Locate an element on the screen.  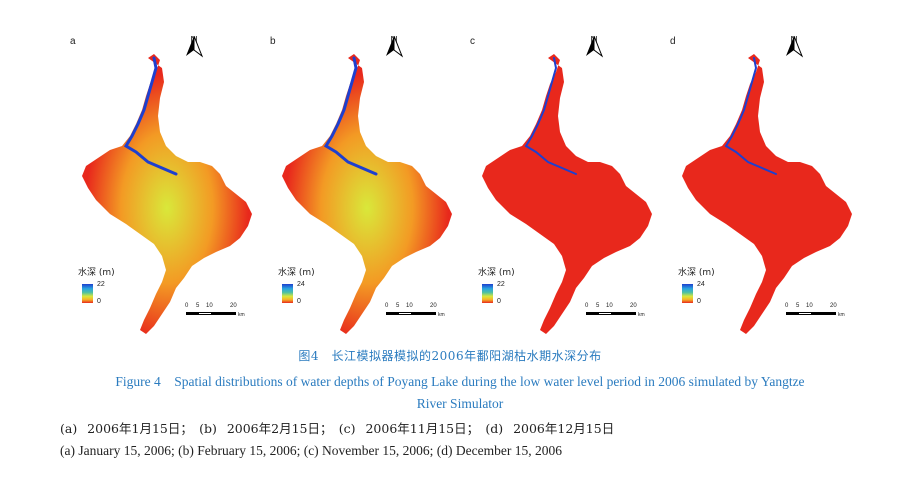
map-panel: a N 水深 (m) 22 0 0 5 10 20 km is located at coordinates (160, 184).